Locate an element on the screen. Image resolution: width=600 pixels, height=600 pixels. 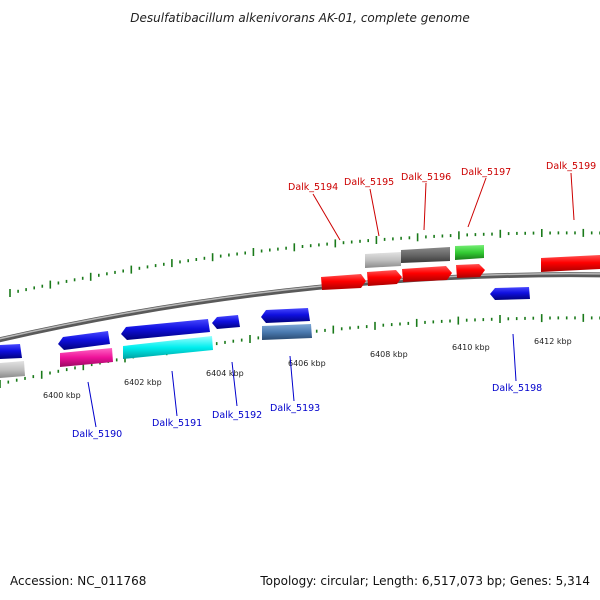
gene-box-5197-green is located at coordinates (469, 252).